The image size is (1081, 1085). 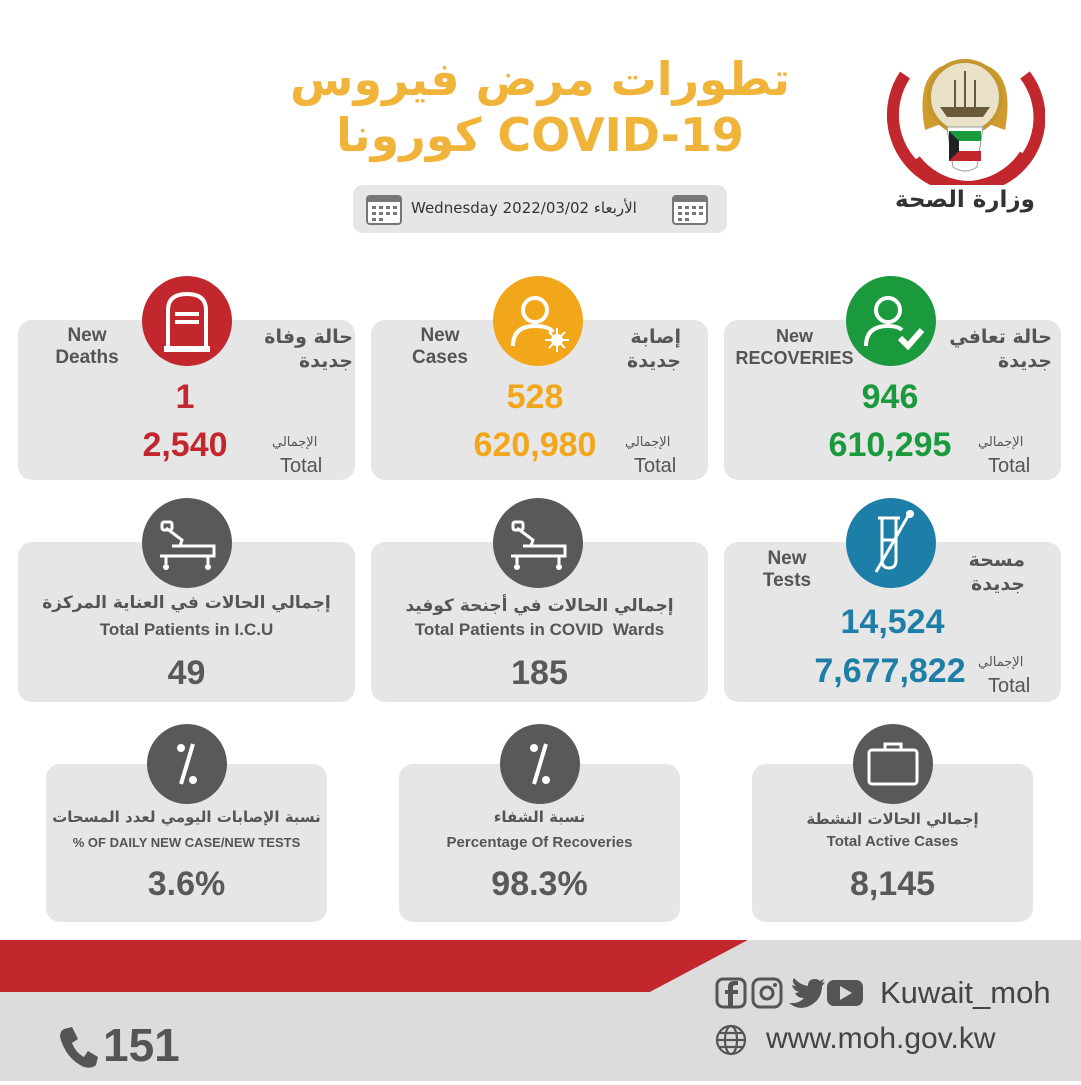 I want to click on tests-value: 14,524, so click(x=892, y=622).